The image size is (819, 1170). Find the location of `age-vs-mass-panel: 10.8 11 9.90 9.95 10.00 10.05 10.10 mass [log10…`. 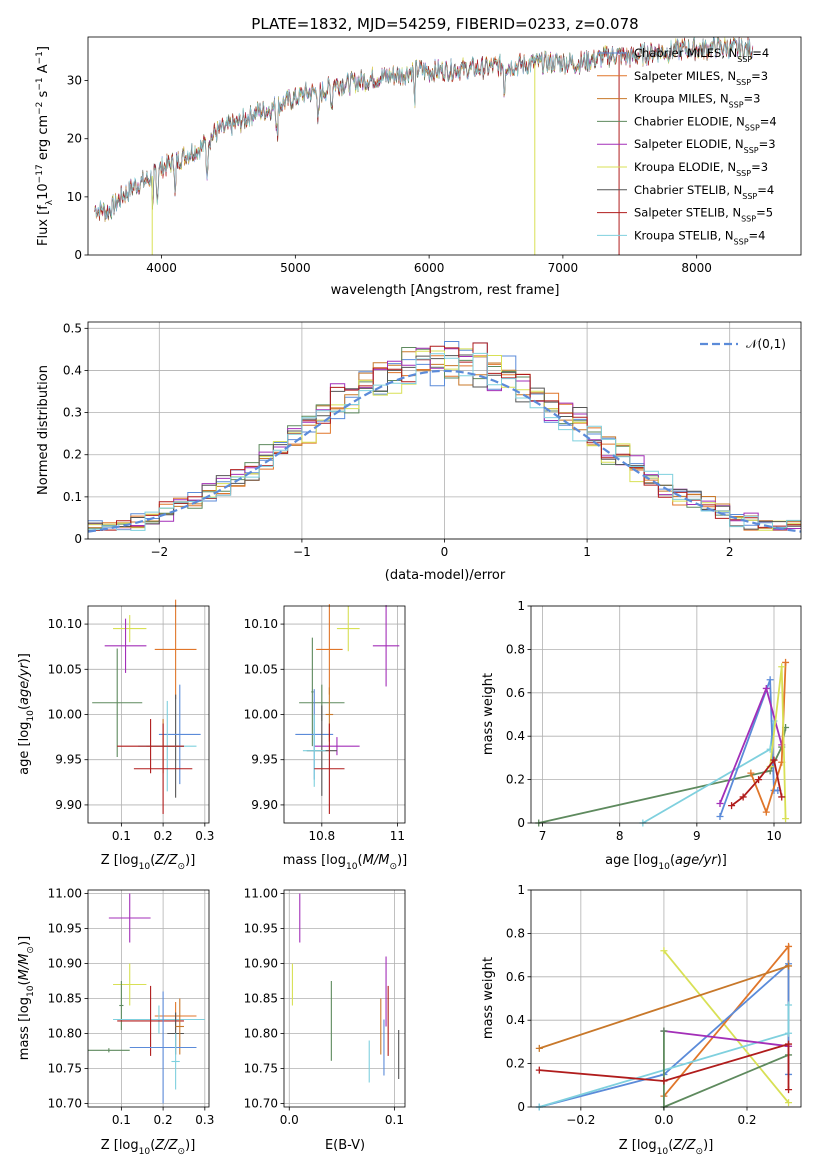

age-vs-mass-panel: 10.8 11 9.90 9.95 10.00 10.05 10.10 mass [log10… is located at coordinates (325, 738).